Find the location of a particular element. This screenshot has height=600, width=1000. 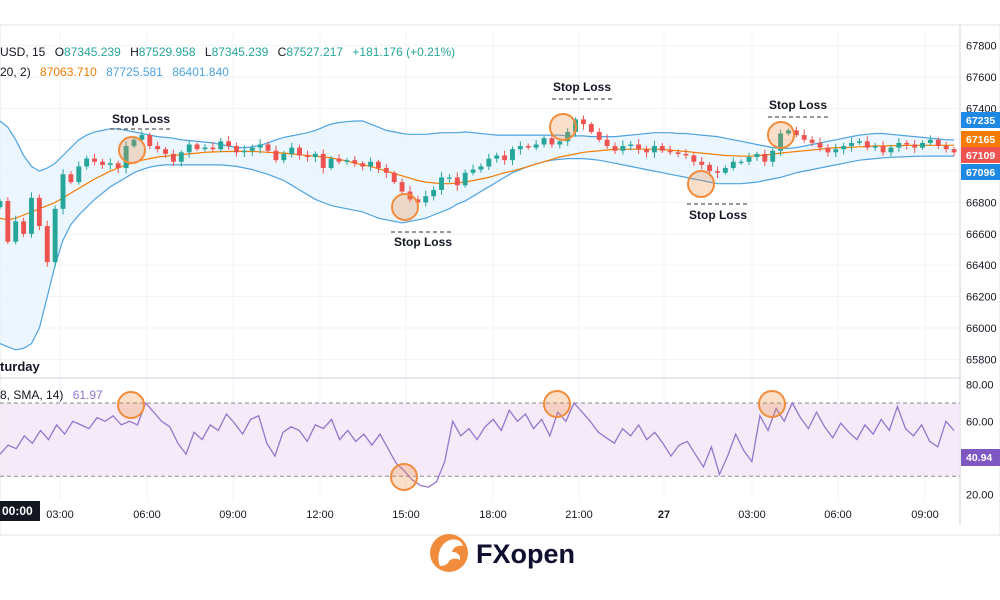

time-tick-label: 18:00 is located at coordinates (493, 515).